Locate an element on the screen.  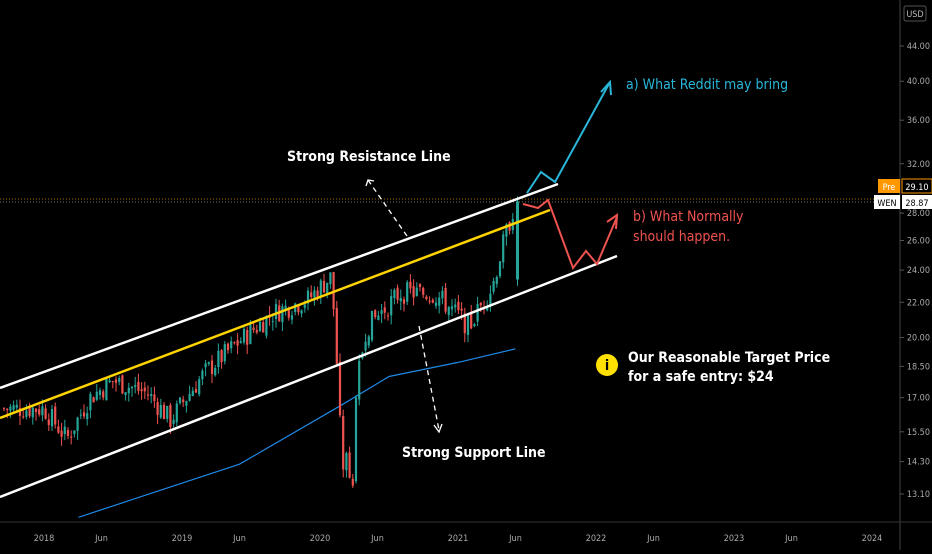
time-tick-label: 2024 is located at coordinates (872, 539).